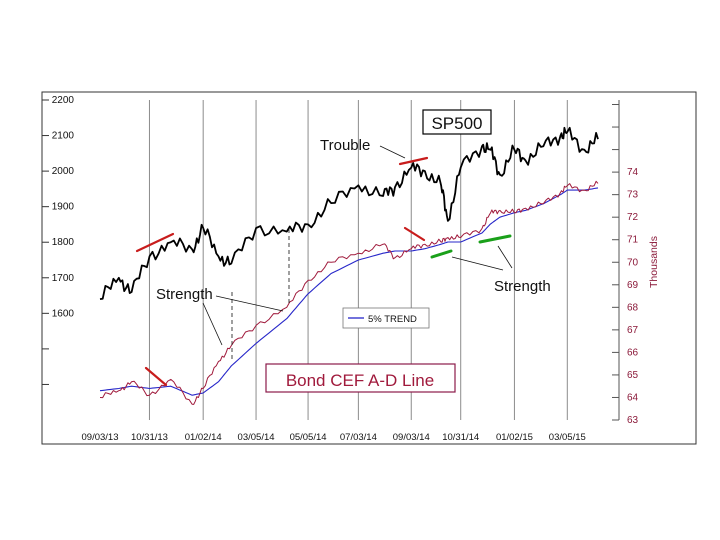  I want to click on annotation-strength-right: Strength, so click(522, 286).